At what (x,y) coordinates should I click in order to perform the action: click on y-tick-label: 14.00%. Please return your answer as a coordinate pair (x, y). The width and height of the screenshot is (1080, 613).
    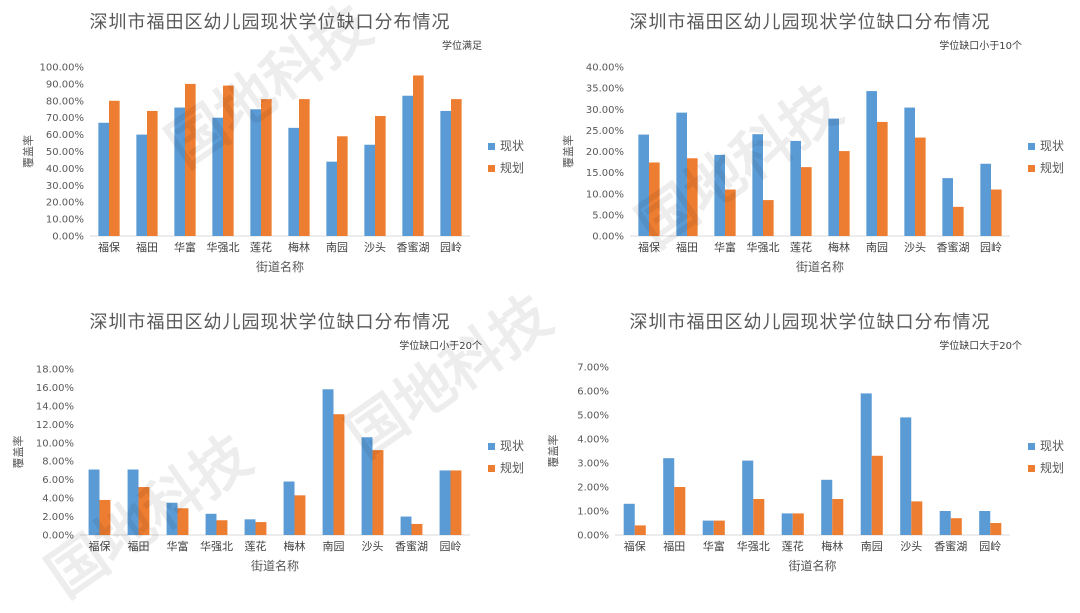
    Looking at the image, I should click on (55, 406).